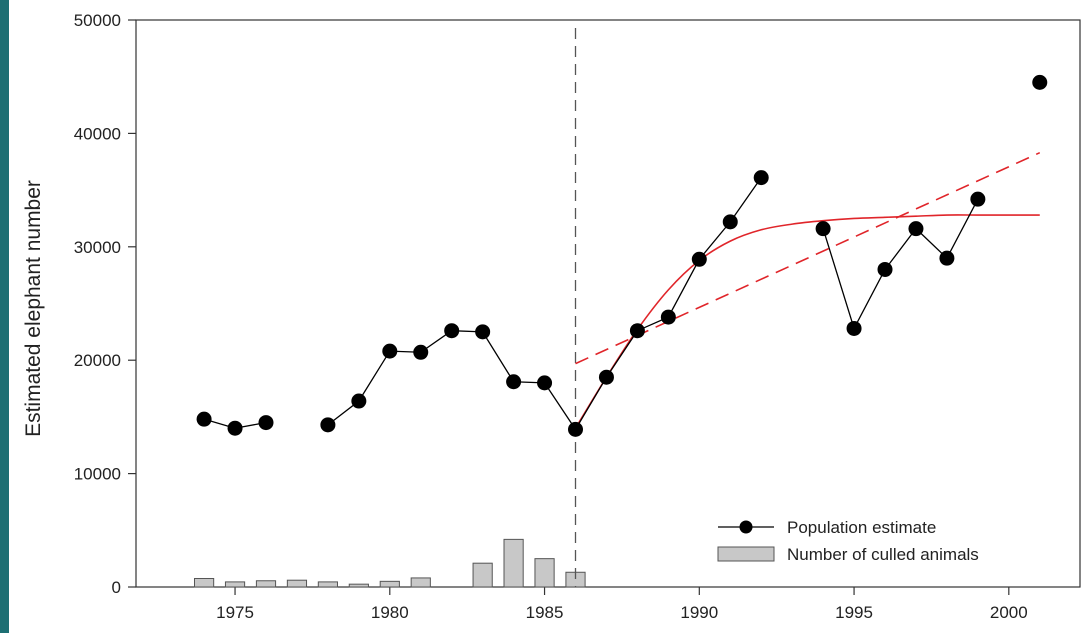 Image resolution: width=1087 pixels, height=633 pixels. I want to click on y-tick-label: 30000, so click(97, 247).